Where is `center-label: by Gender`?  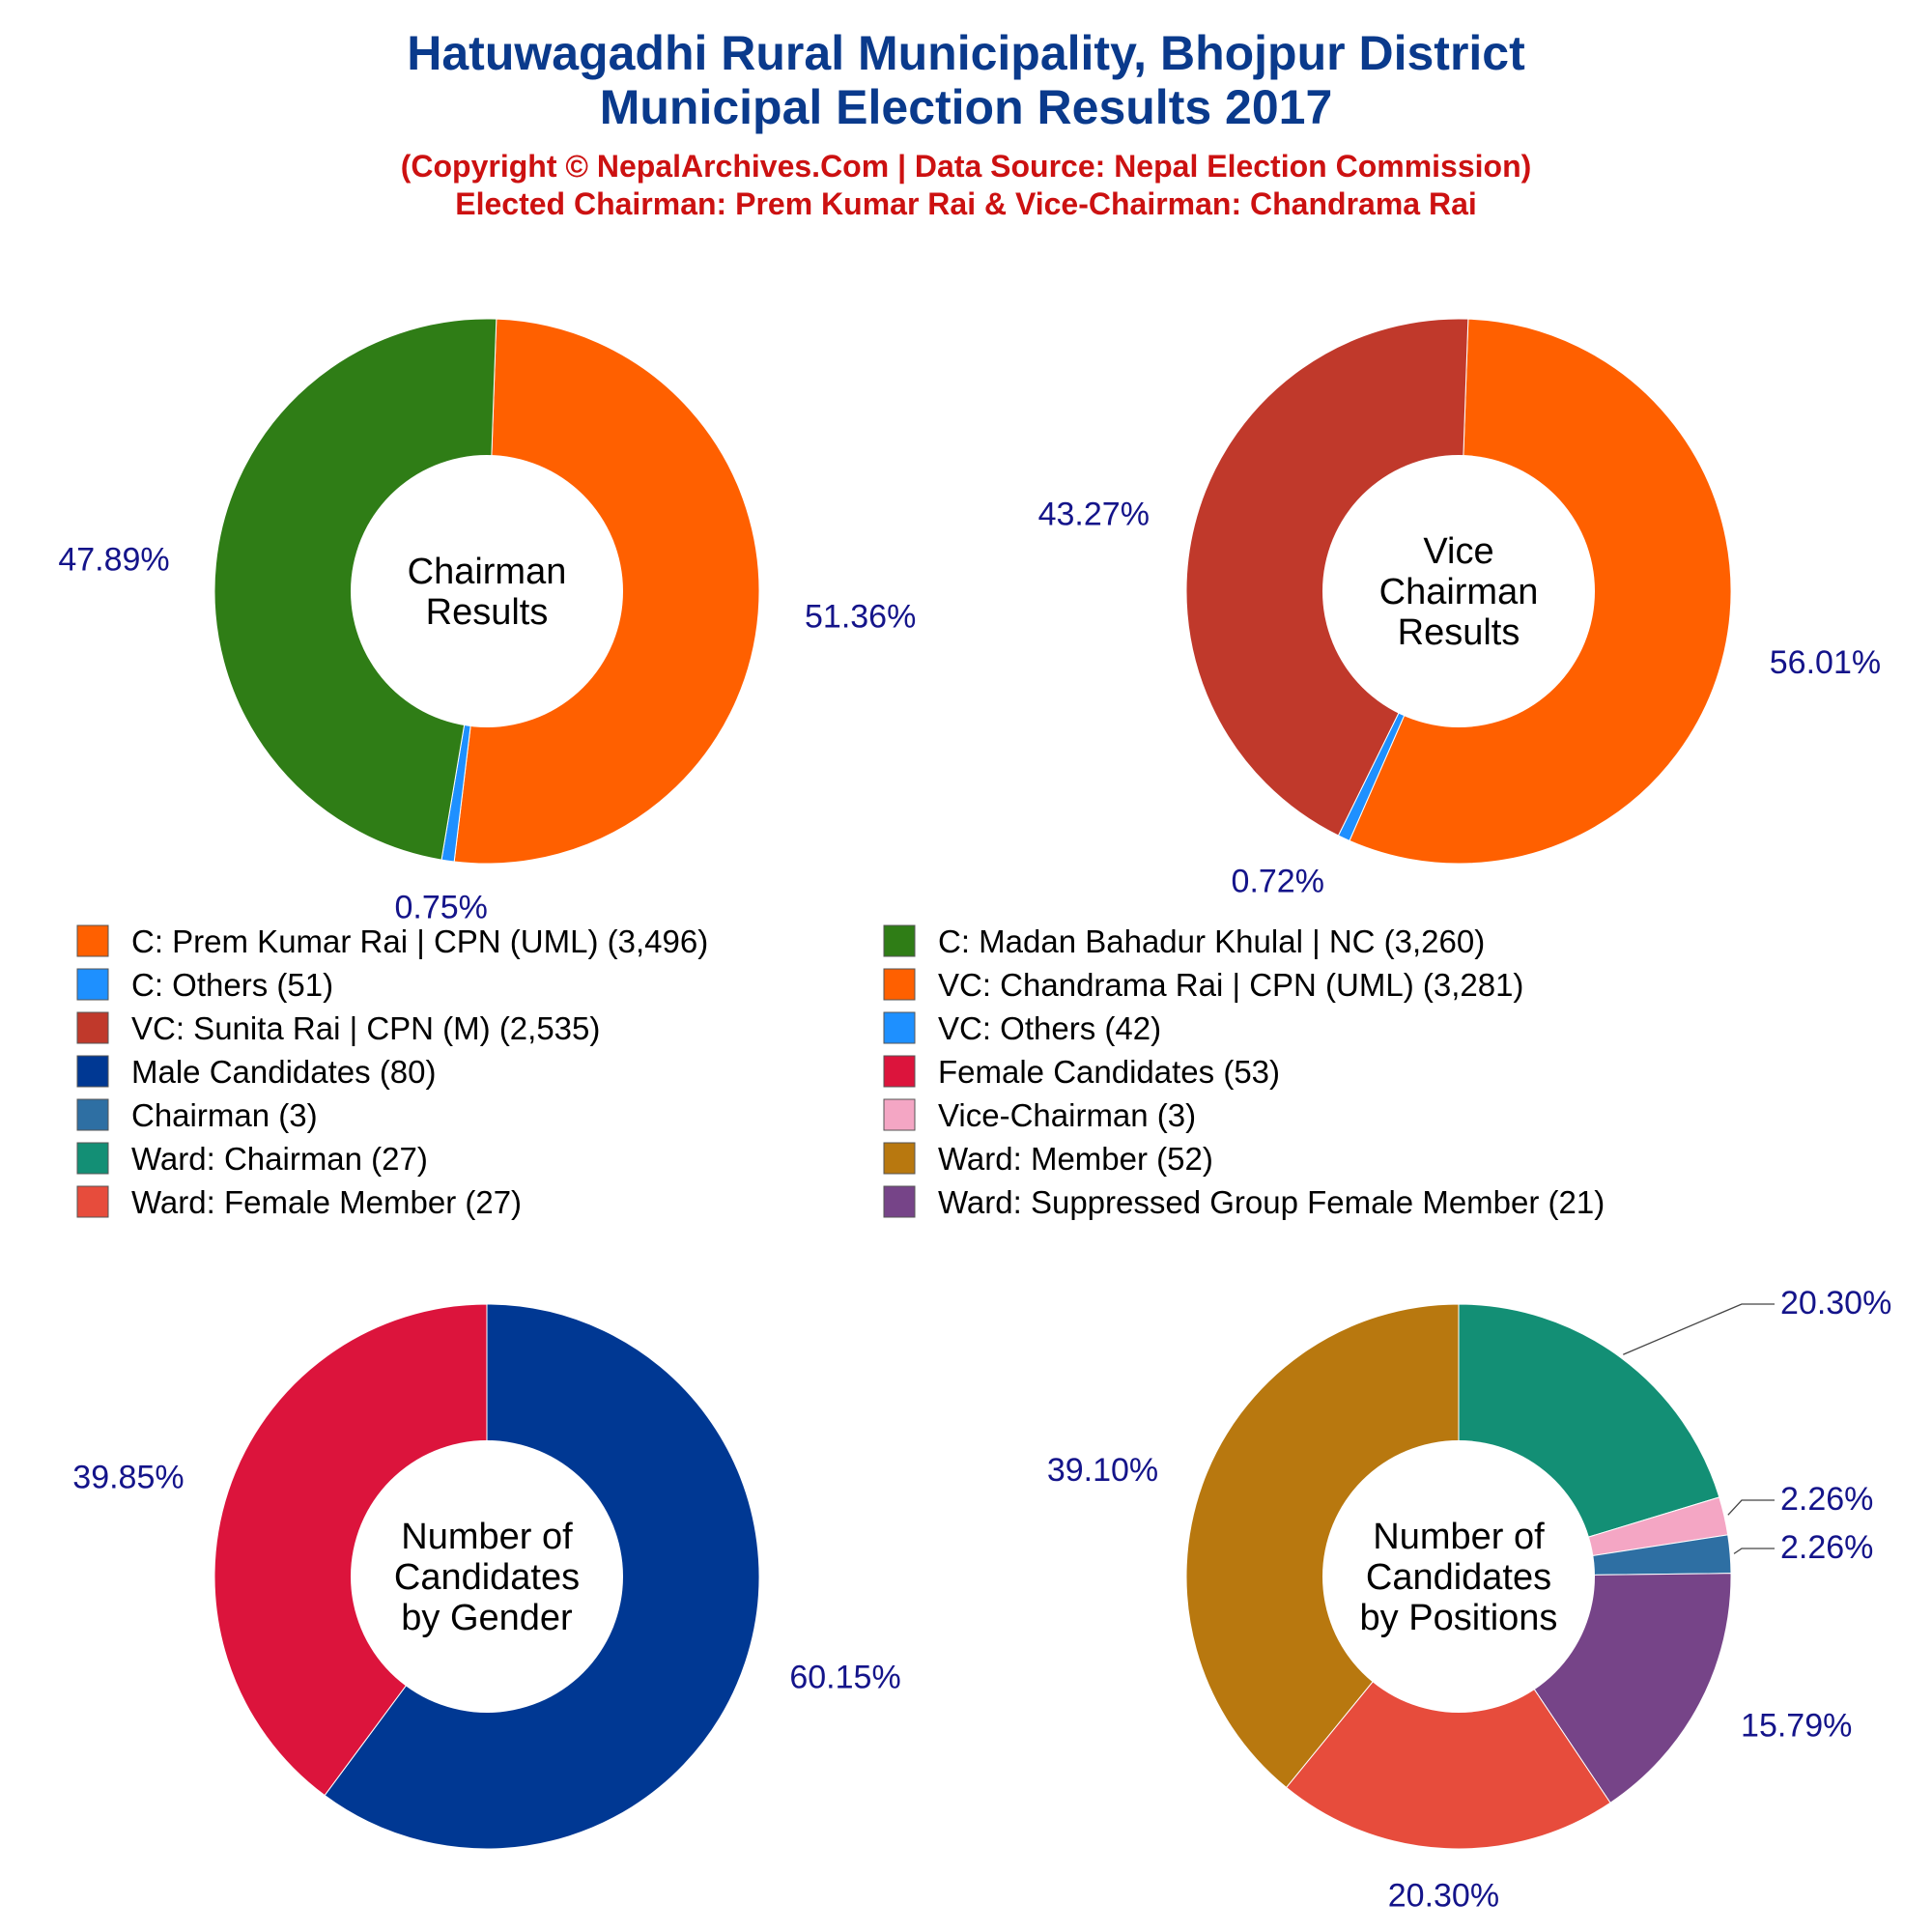
center-label: by Gender is located at coordinates (487, 1618).